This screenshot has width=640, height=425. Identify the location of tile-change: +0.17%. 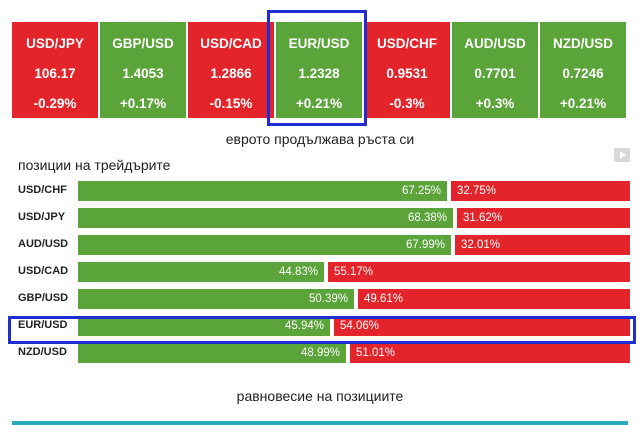
(143, 103).